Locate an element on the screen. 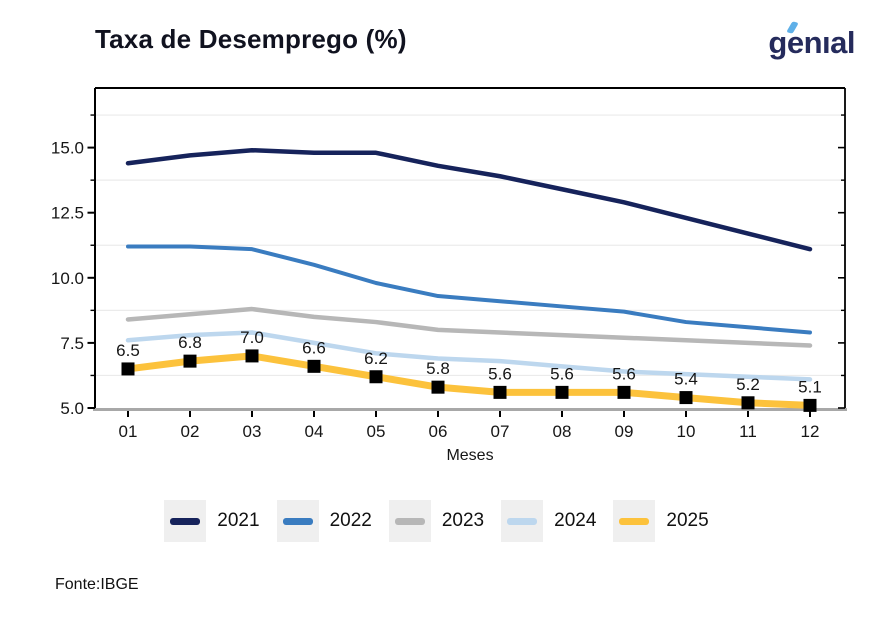 The height and width of the screenshot is (623, 873). series-line-2025 is located at coordinates (469, 380).